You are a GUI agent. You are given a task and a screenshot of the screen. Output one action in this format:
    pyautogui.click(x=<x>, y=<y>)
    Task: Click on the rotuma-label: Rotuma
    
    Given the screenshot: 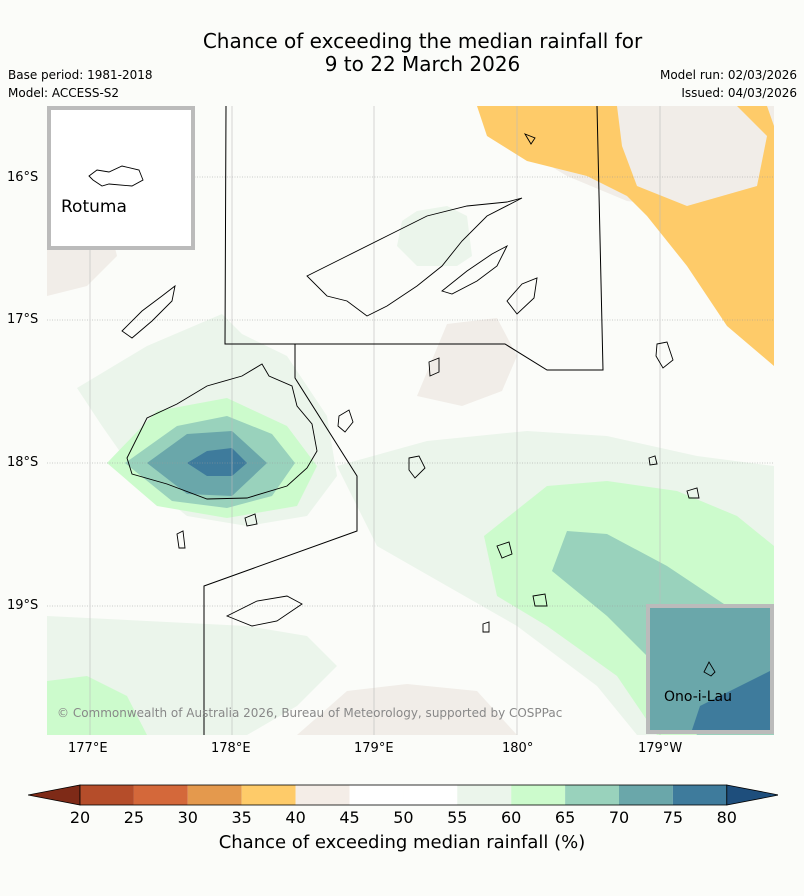 What is the action you would take?
    pyautogui.click(x=94, y=207)
    